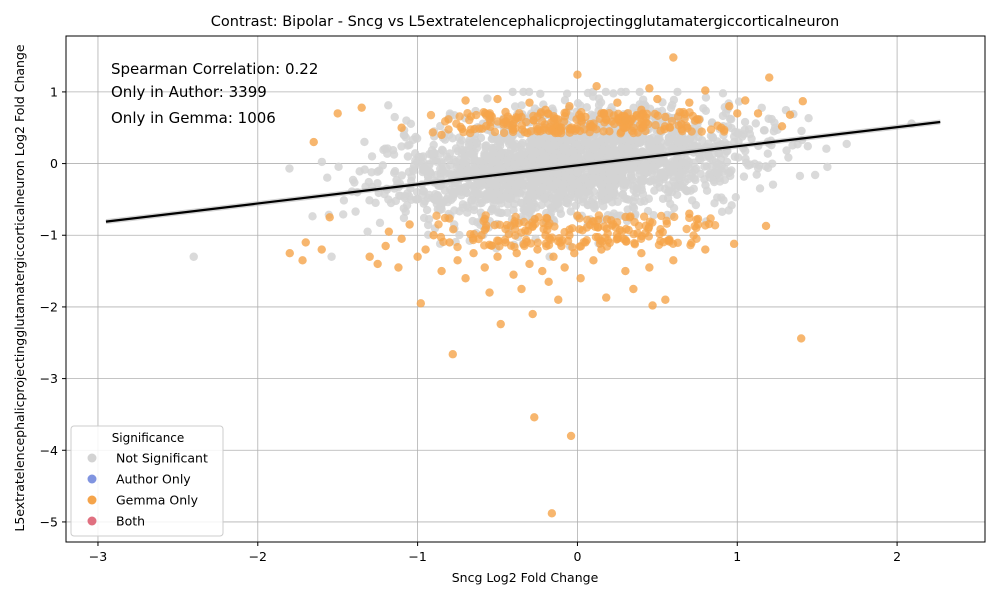 The image size is (1000, 600). Describe the element at coordinates (214, 69) in the screenshot. I see `annotation-spearman: Spearman Correlation: 0.22` at that location.